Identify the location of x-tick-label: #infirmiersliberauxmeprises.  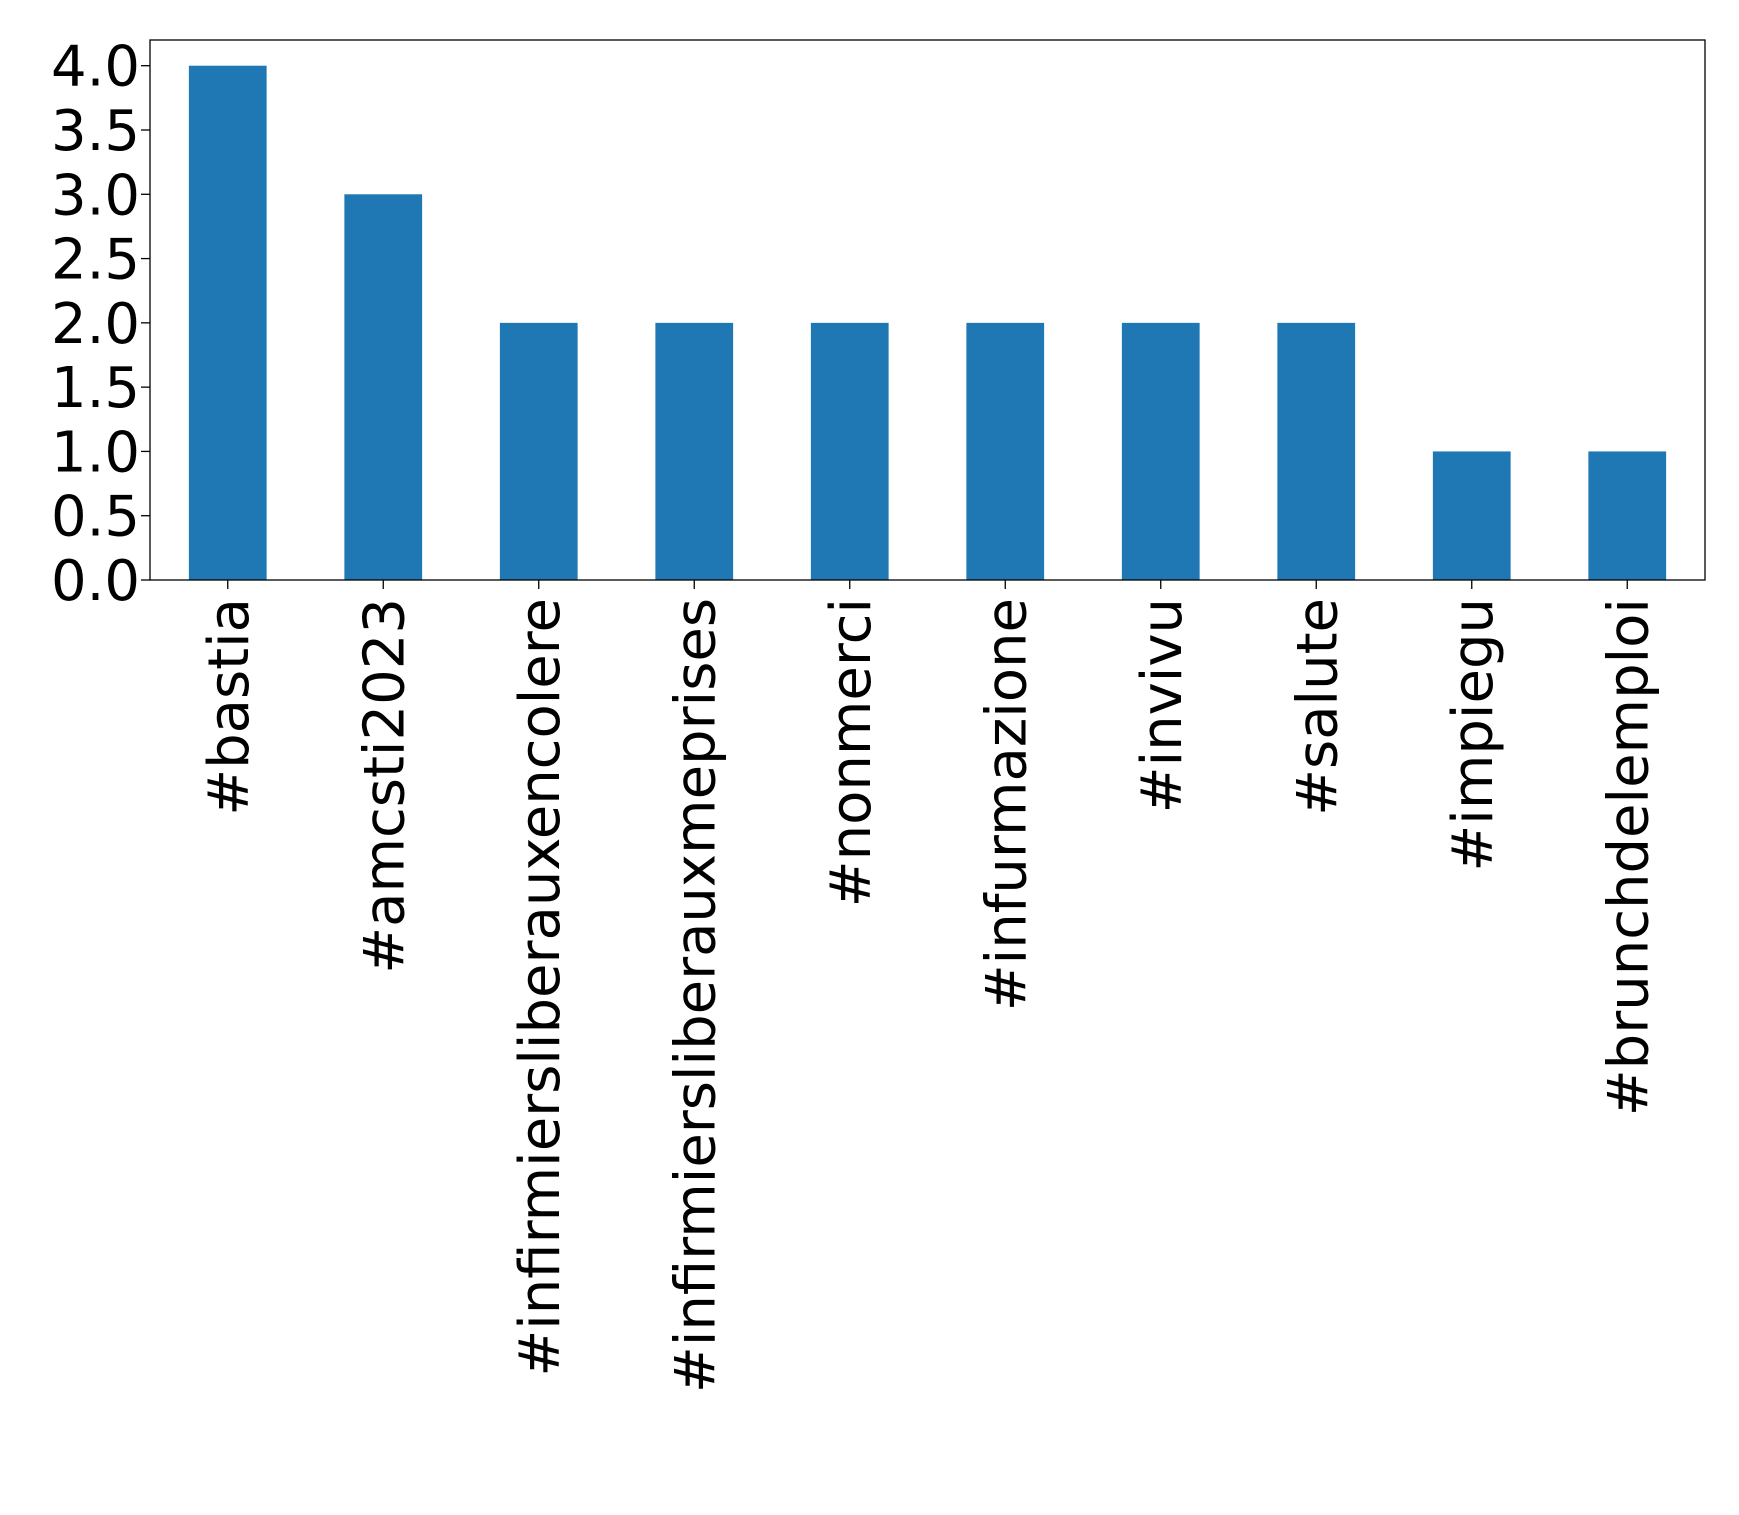
(695, 995).